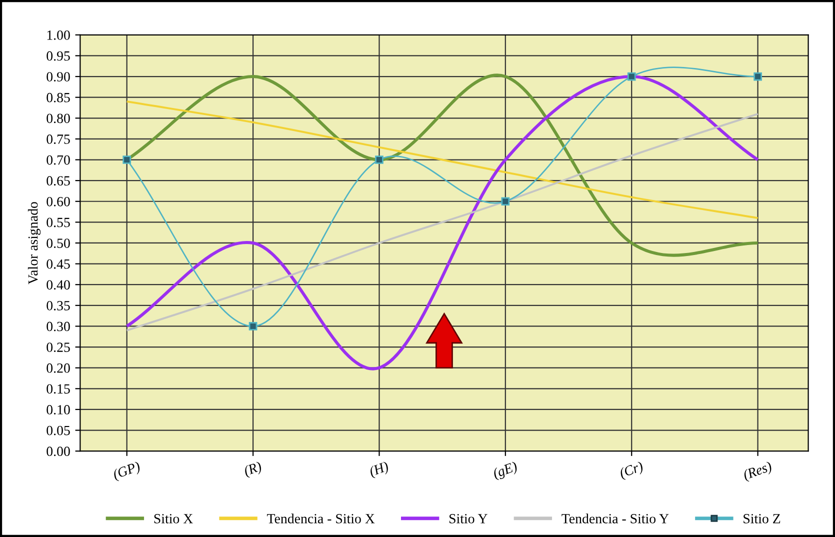 The image size is (835, 537). I want to click on legend-label: Sitio Y, so click(468, 519).